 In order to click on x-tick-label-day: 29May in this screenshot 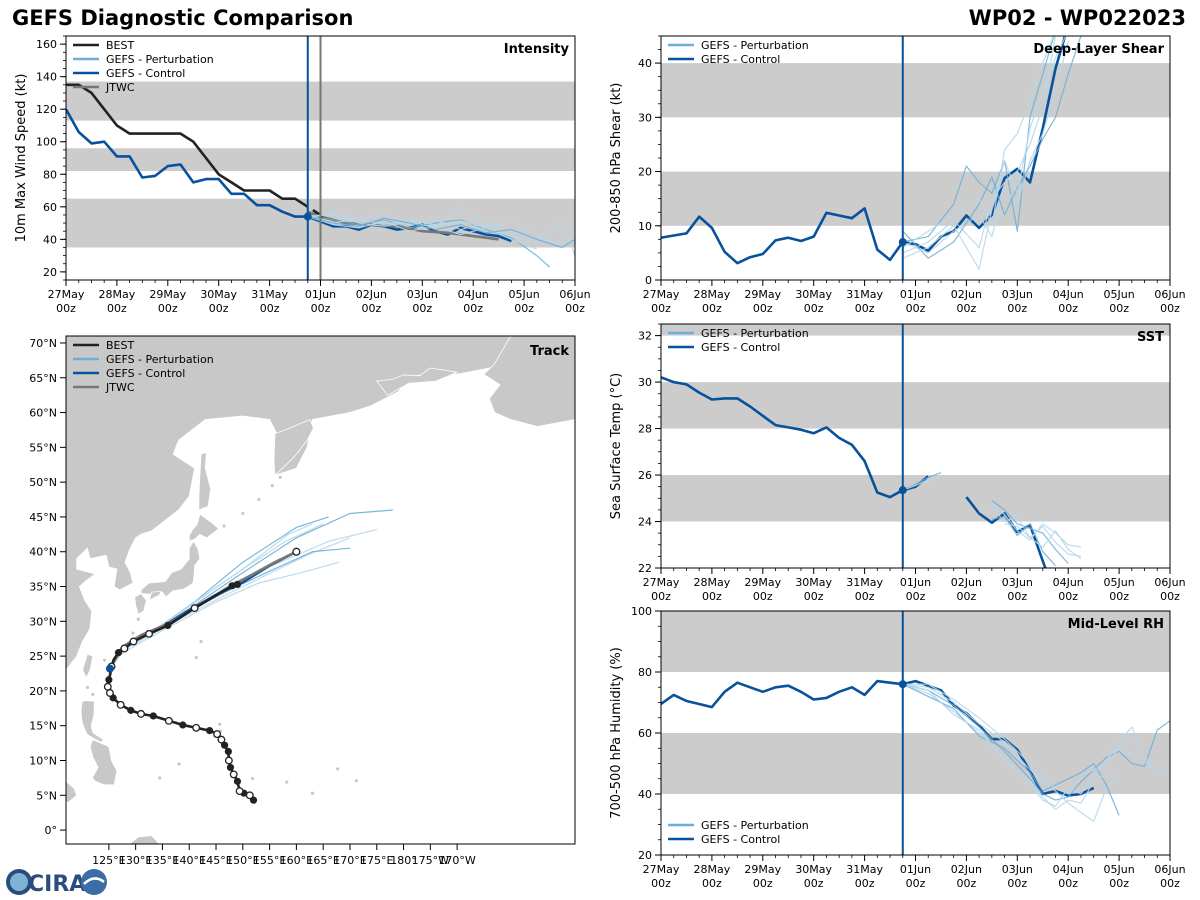, I will do `click(167, 294)`.